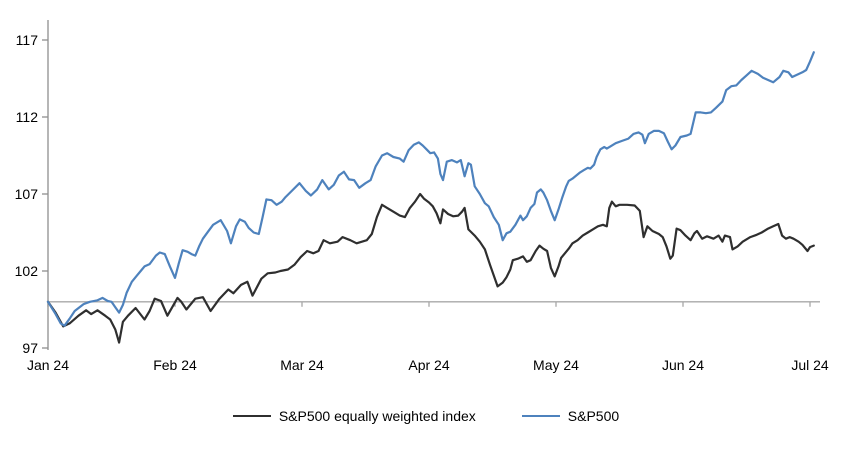  I want to click on x-tick-label-6: Jul 24, so click(810, 365).